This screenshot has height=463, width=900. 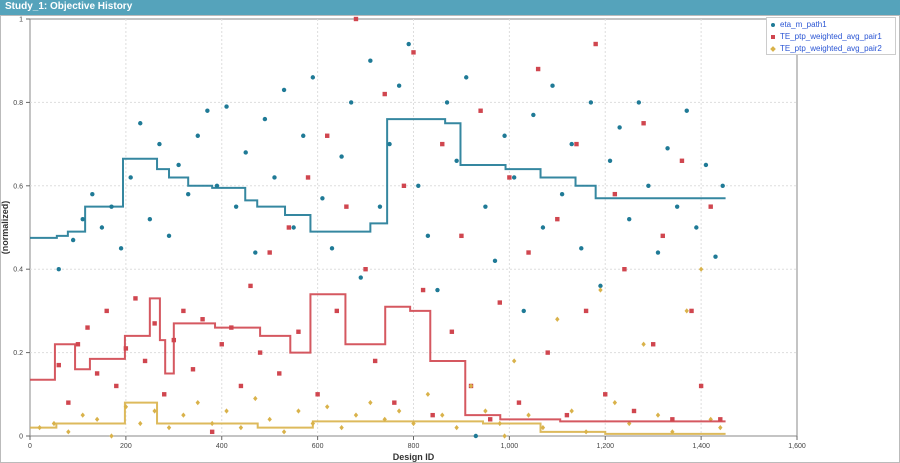 What do you see at coordinates (30, 446) in the screenshot?
I see `x-tick-label: 0` at bounding box center [30, 446].